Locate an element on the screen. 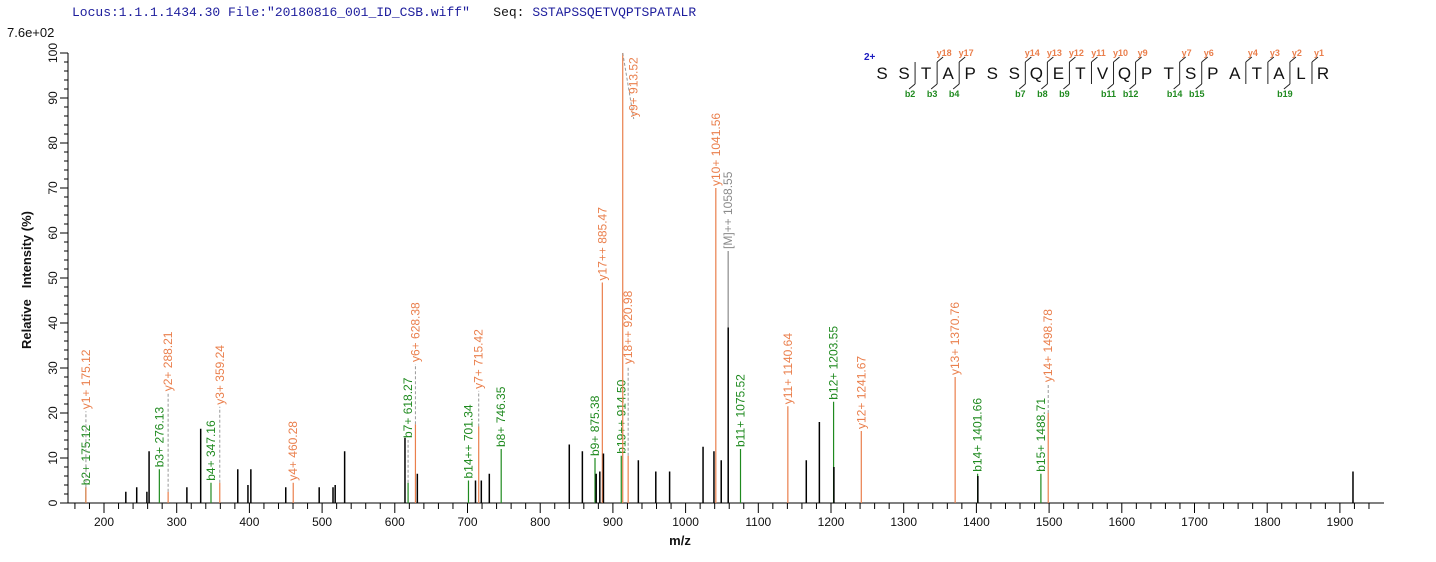 The width and height of the screenshot is (1436, 562). y-tick-label: 10 is located at coordinates (53, 458).